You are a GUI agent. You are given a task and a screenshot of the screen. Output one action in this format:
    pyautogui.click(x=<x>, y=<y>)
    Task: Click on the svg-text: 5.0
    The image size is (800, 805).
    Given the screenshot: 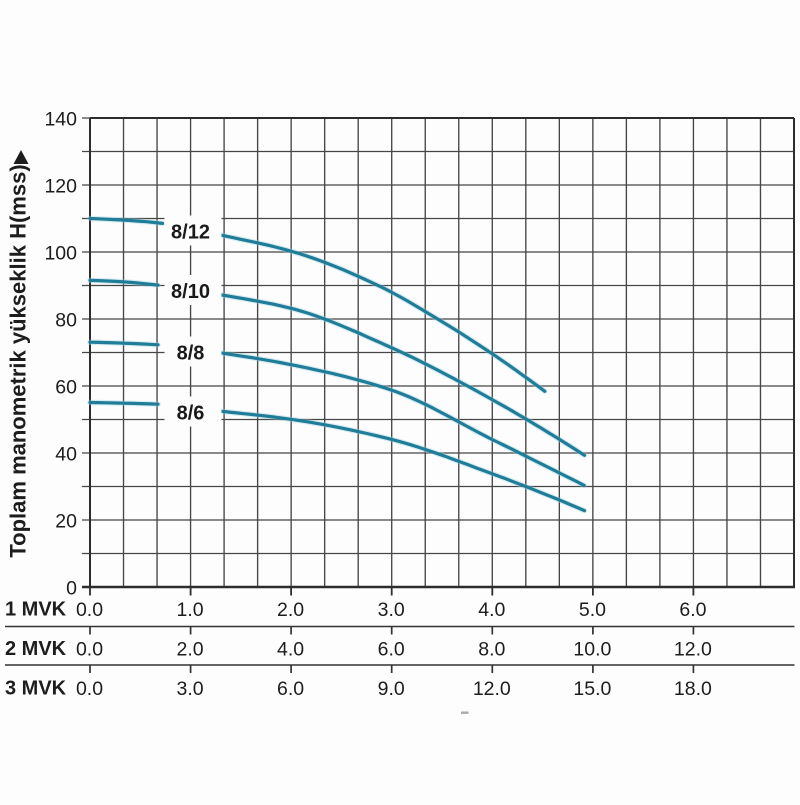 What is the action you would take?
    pyautogui.click(x=592, y=610)
    